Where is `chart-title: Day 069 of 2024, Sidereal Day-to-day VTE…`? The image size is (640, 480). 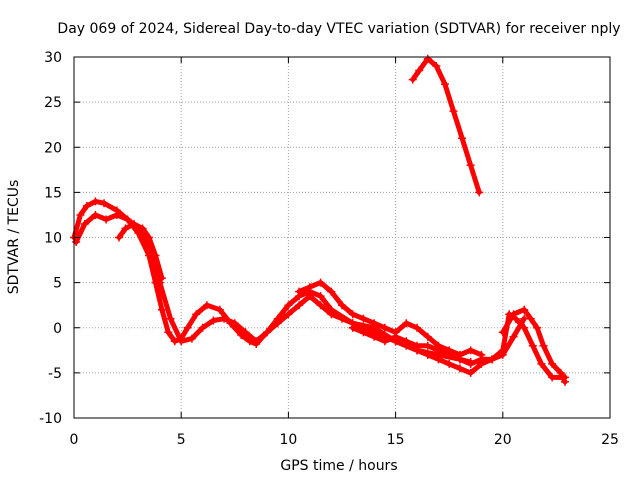
chart-title: Day 069 of 2024, Sidereal Day-to-day VTE… is located at coordinates (338, 29).